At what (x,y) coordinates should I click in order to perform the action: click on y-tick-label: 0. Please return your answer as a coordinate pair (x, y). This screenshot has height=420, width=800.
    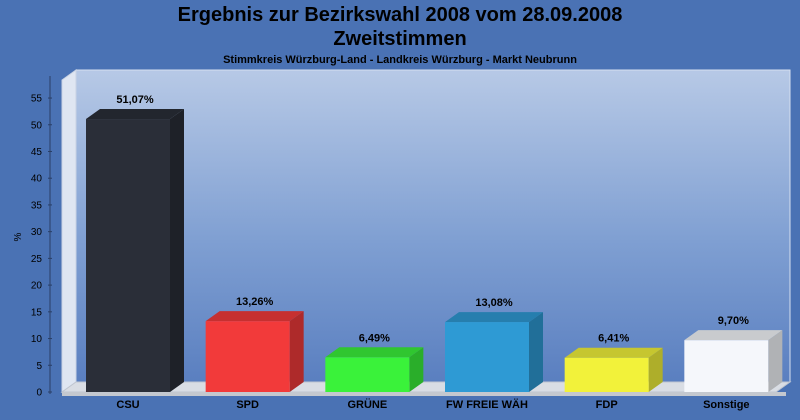
    Looking at the image, I should click on (39, 393).